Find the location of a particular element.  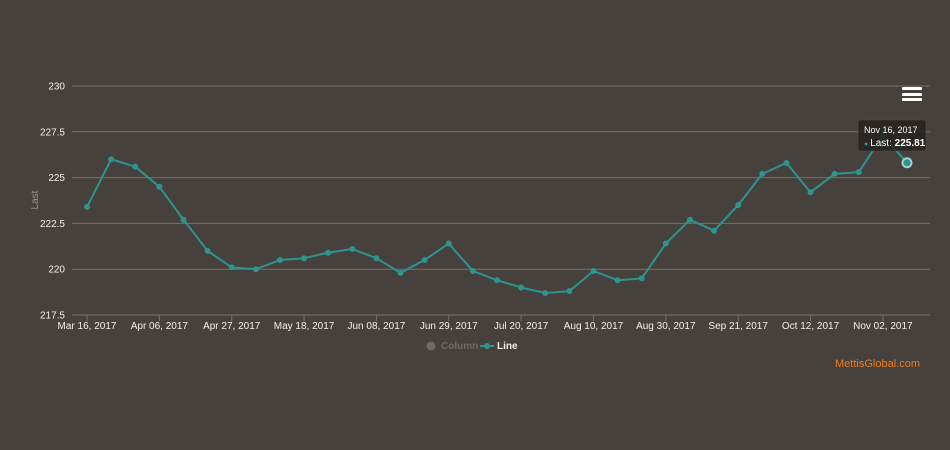

y-tick-label: 220 is located at coordinates (56, 270).